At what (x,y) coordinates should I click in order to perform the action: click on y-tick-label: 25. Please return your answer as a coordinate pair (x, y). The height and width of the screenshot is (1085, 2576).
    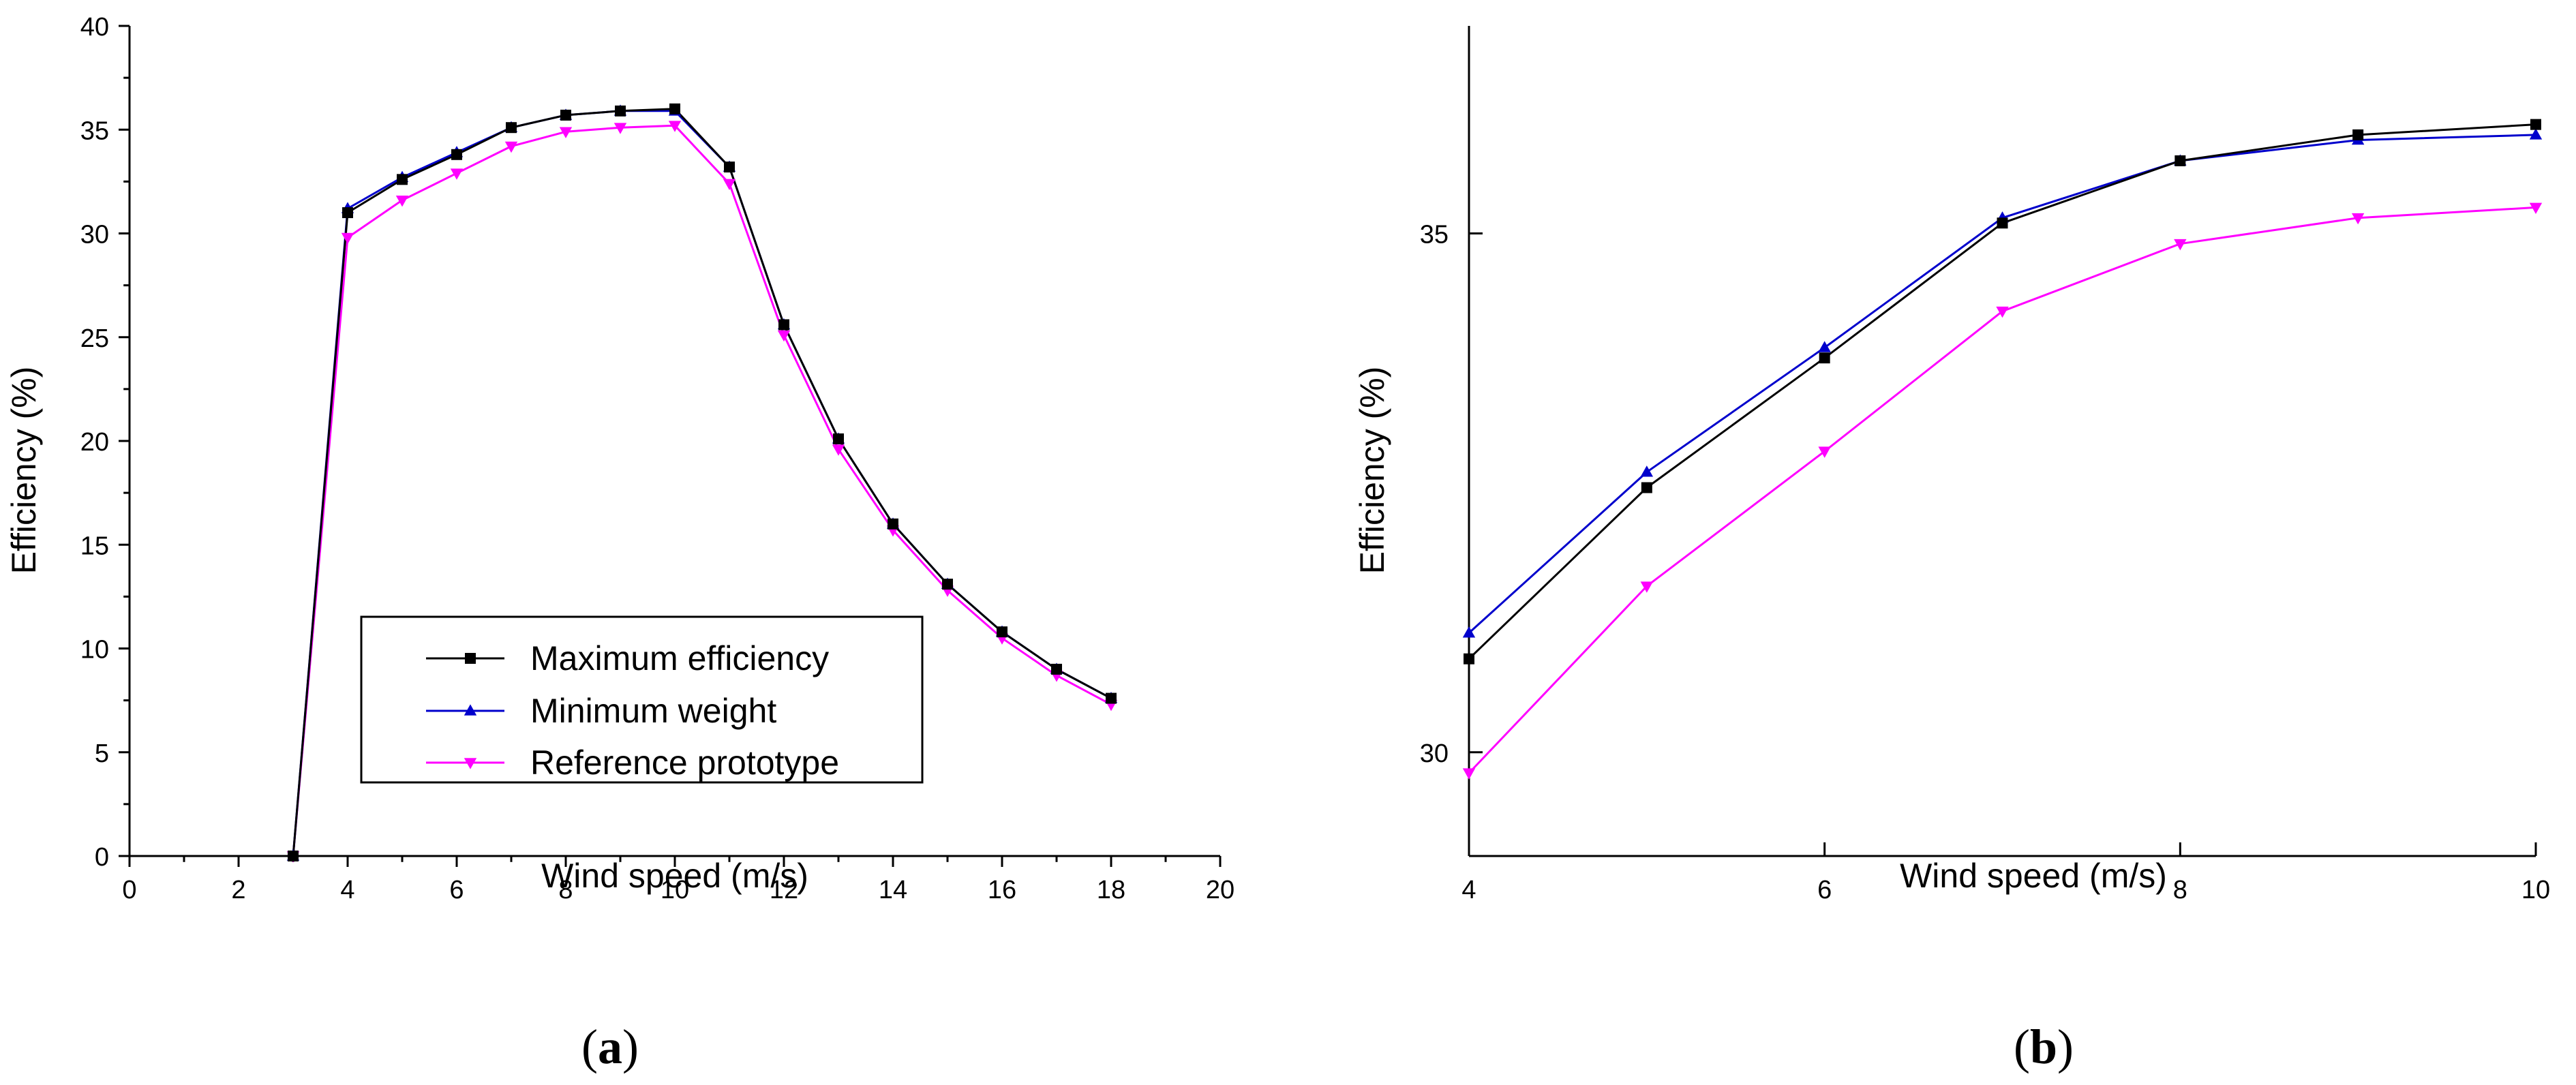
    Looking at the image, I should click on (95, 338).